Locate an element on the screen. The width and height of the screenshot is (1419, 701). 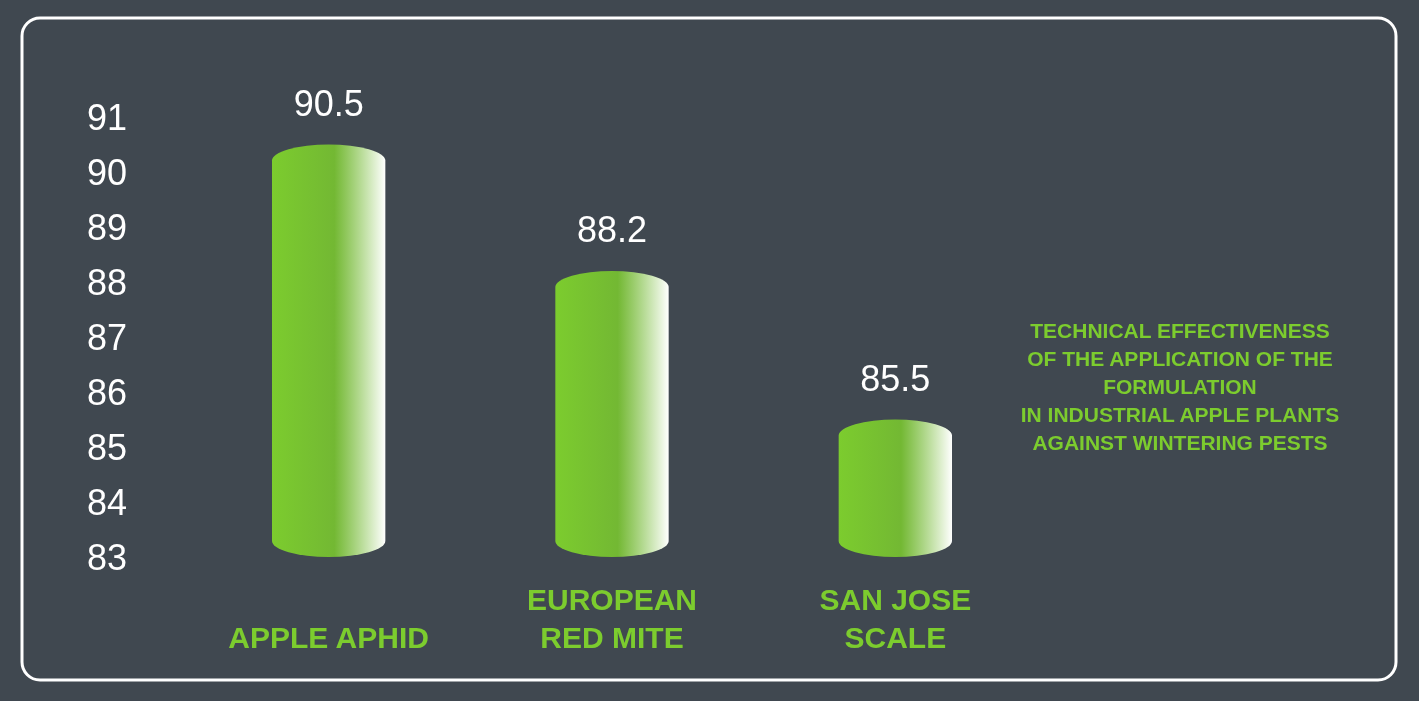
y-tick-label: 84 is located at coordinates (107, 502).